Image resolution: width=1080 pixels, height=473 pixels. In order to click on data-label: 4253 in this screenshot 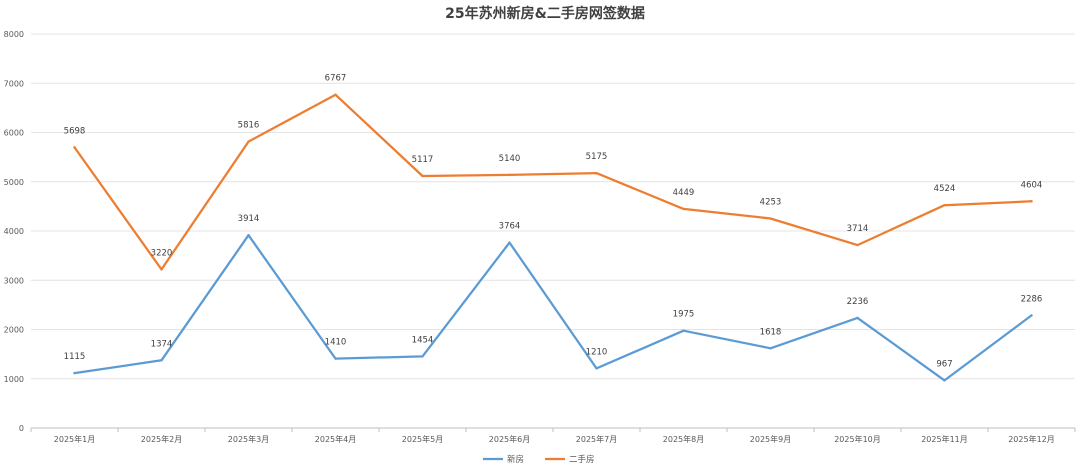, I will do `click(771, 203)`.